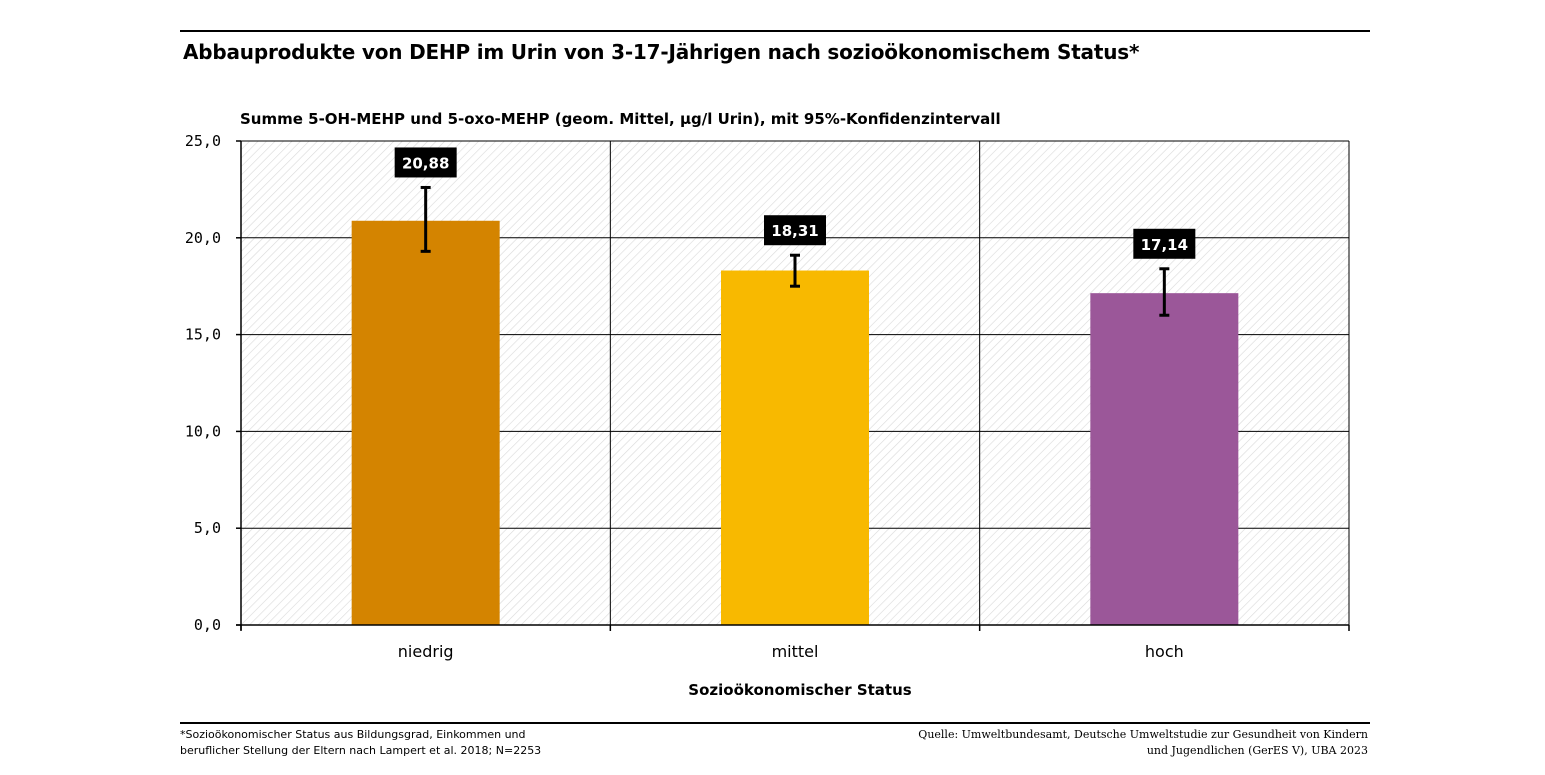  I want to click on source-line-2: und Jugendlichen (GerES V), UBA 2023, so click(1257, 750).